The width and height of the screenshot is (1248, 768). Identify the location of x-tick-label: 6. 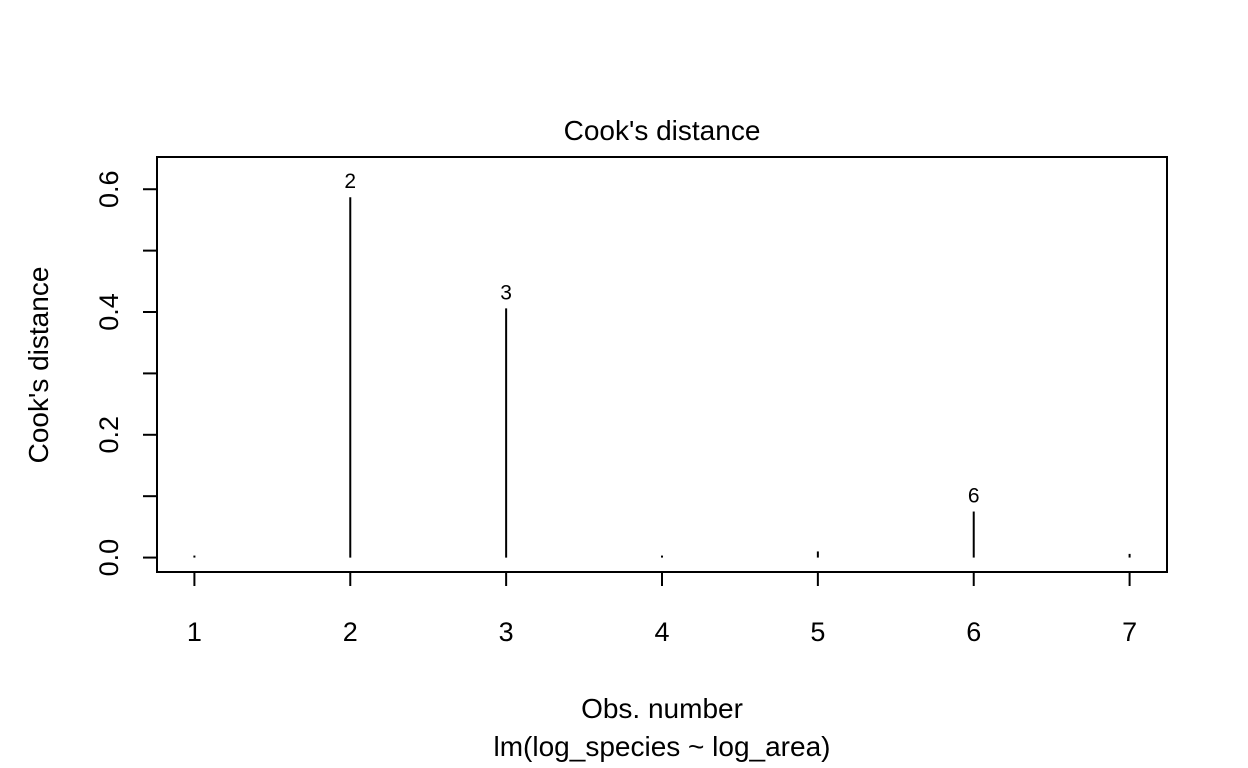
(973, 632).